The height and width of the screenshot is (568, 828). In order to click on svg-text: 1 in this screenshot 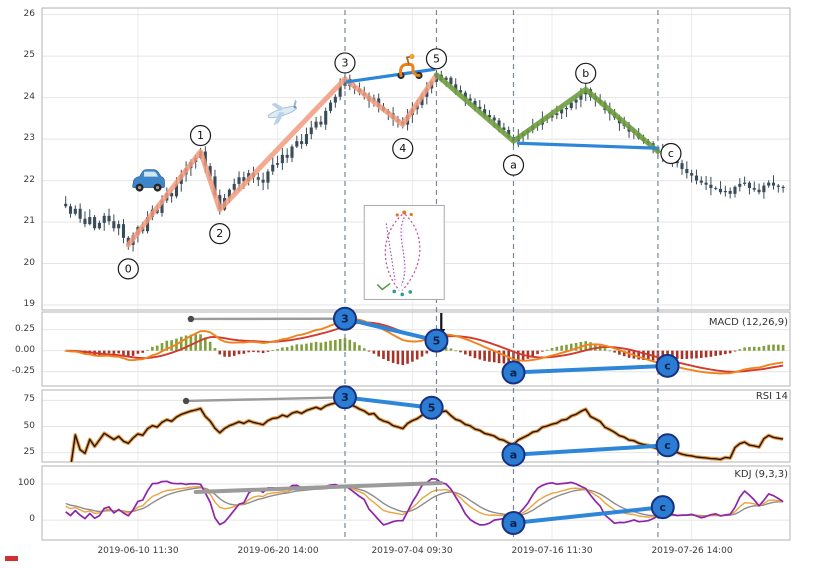, I will do `click(200, 135)`.